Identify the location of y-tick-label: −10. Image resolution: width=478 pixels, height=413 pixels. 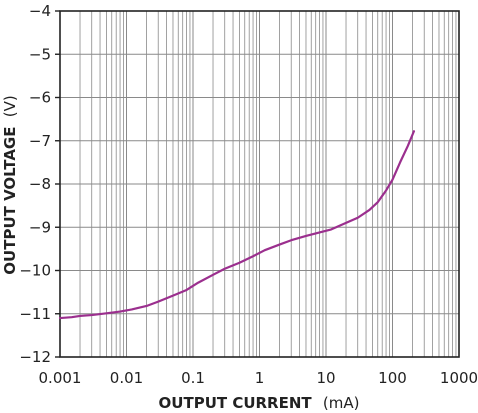
(35, 271).